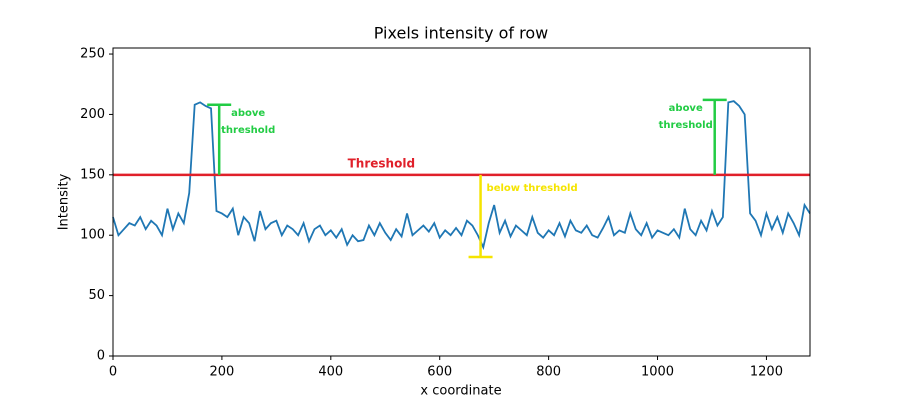 This screenshot has width=900, height=400. Describe the element at coordinates (96, 295) in the screenshot. I see `y-tick-label: 50` at that location.